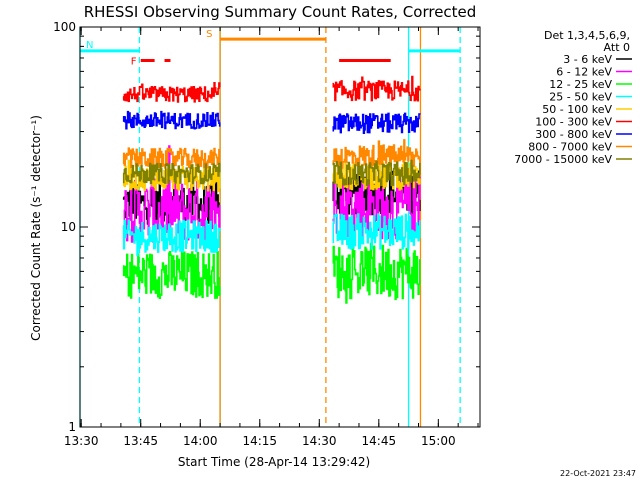 The height and width of the screenshot is (480, 640). What do you see at coordinates (563, 159) in the screenshot?
I see `legend-label-8: 7000 - 15000 keV` at bounding box center [563, 159].